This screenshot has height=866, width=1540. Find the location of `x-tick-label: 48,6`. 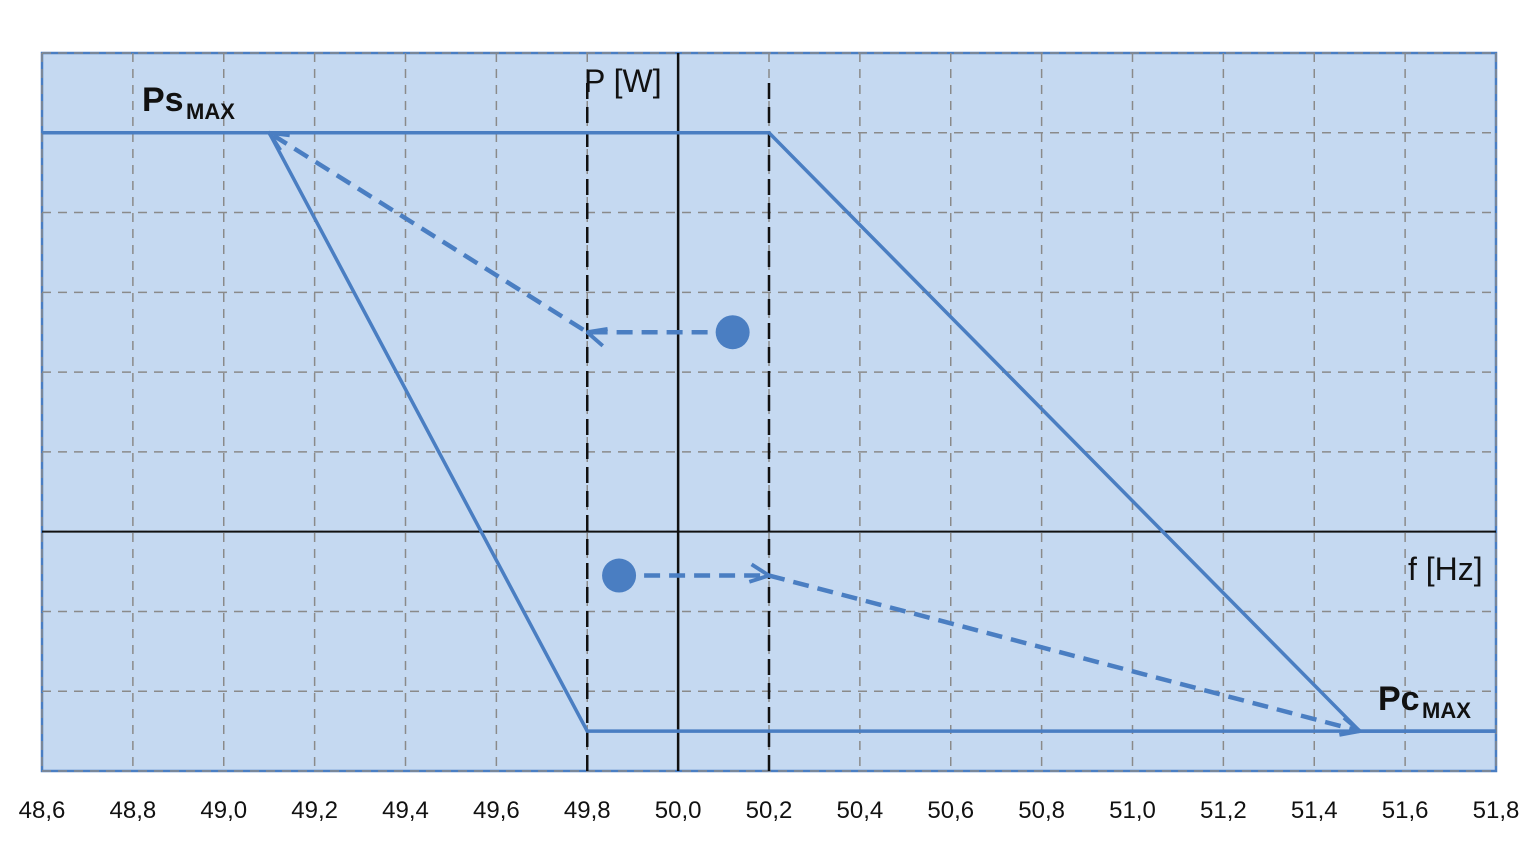

x-tick-label: 48,6 is located at coordinates (42, 810).